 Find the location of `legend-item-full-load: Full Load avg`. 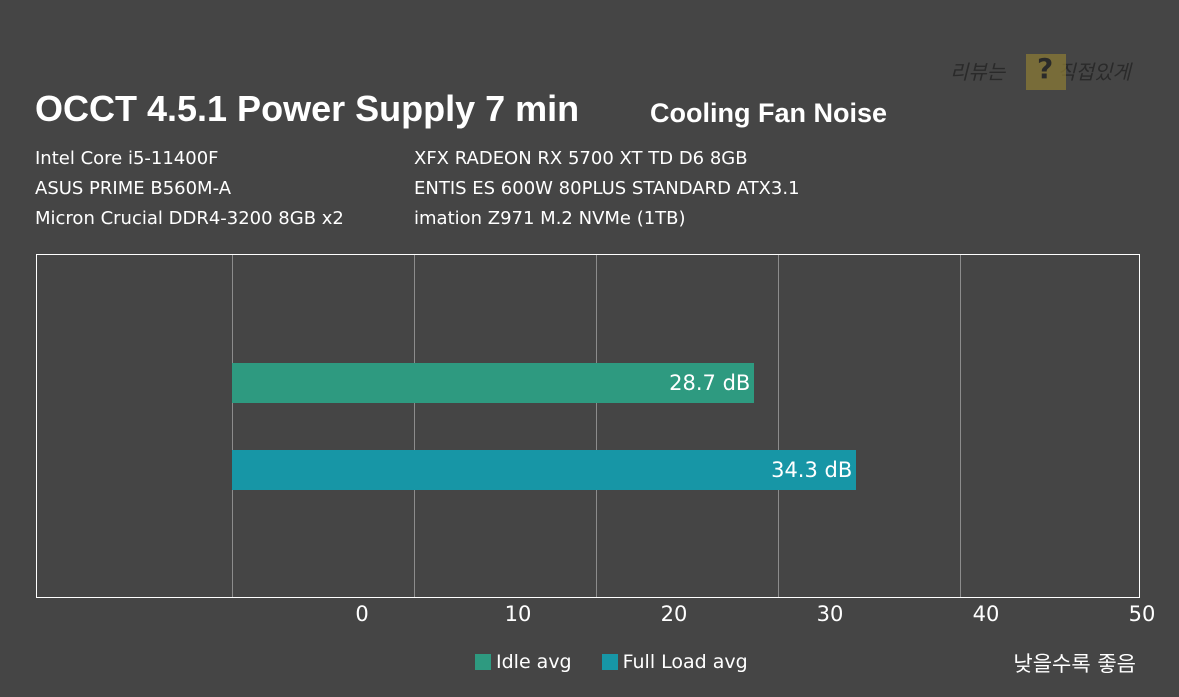

legend-item-full-load: Full Load avg is located at coordinates (674, 662).